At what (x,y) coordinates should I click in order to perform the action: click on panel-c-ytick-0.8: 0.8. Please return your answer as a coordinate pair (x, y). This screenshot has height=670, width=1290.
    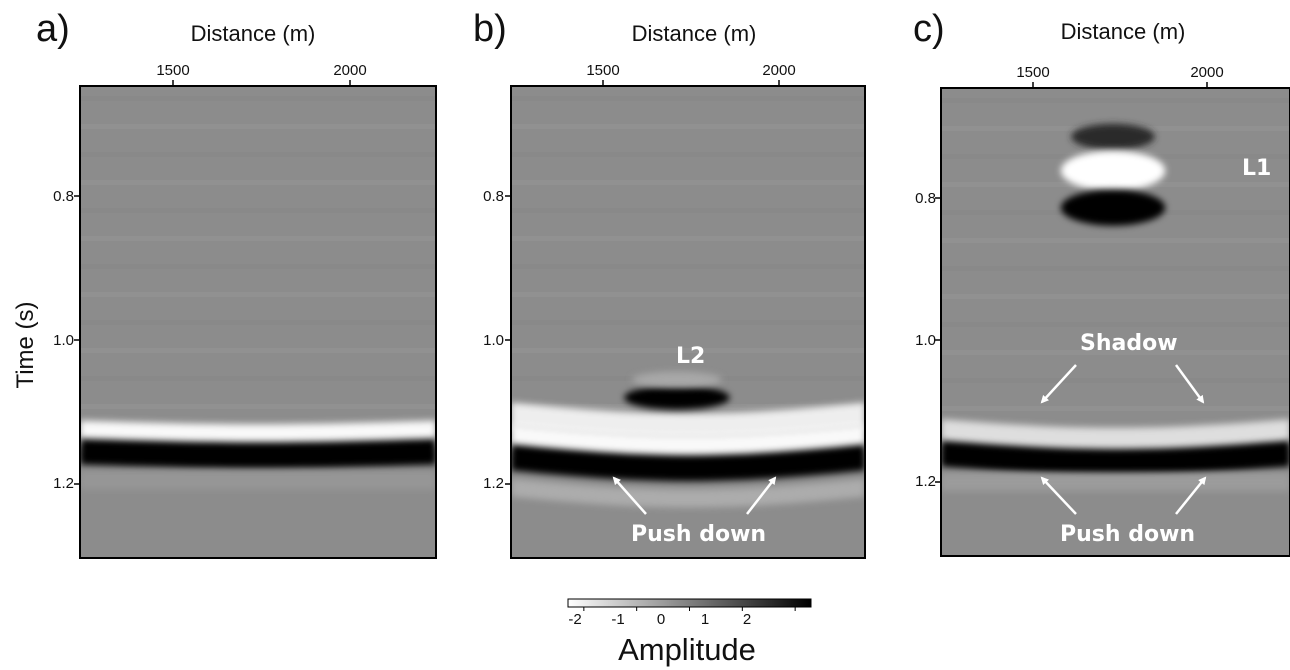
    Looking at the image, I should click on (925, 198).